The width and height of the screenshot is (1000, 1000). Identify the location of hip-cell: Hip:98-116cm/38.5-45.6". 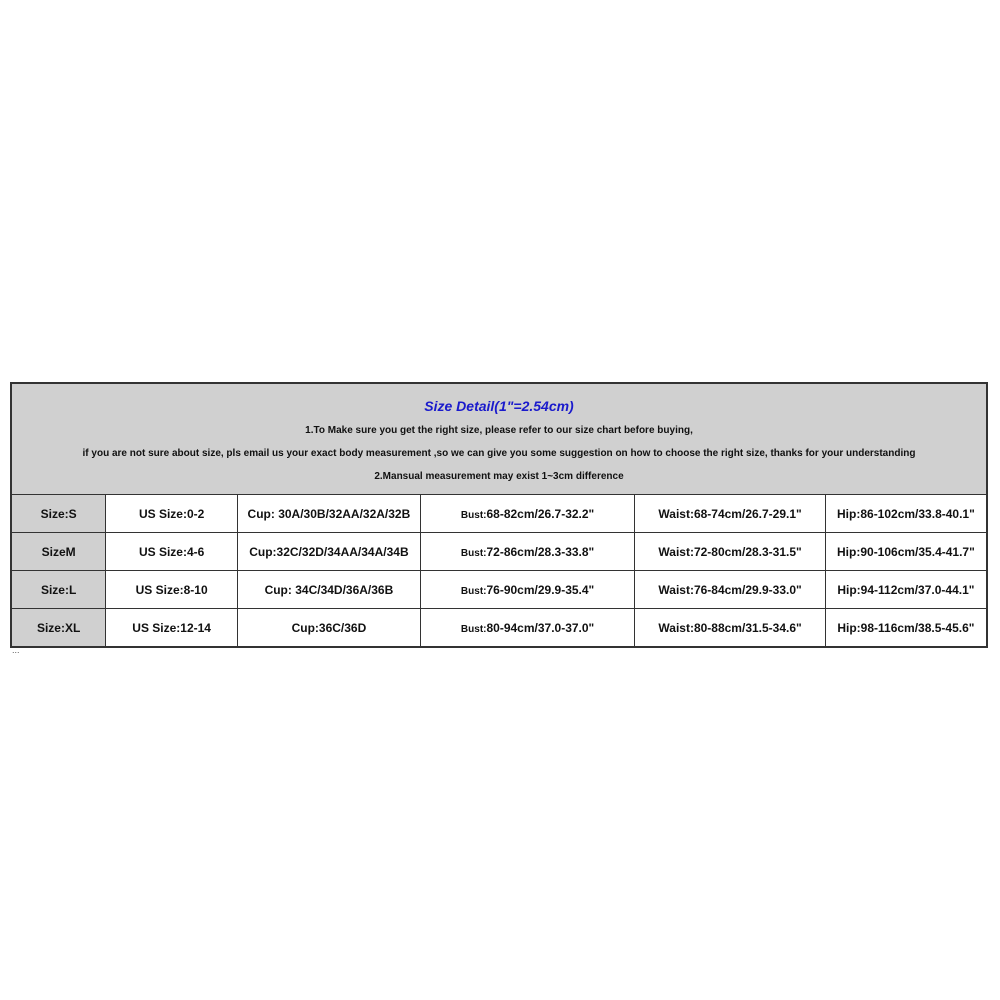
(906, 628).